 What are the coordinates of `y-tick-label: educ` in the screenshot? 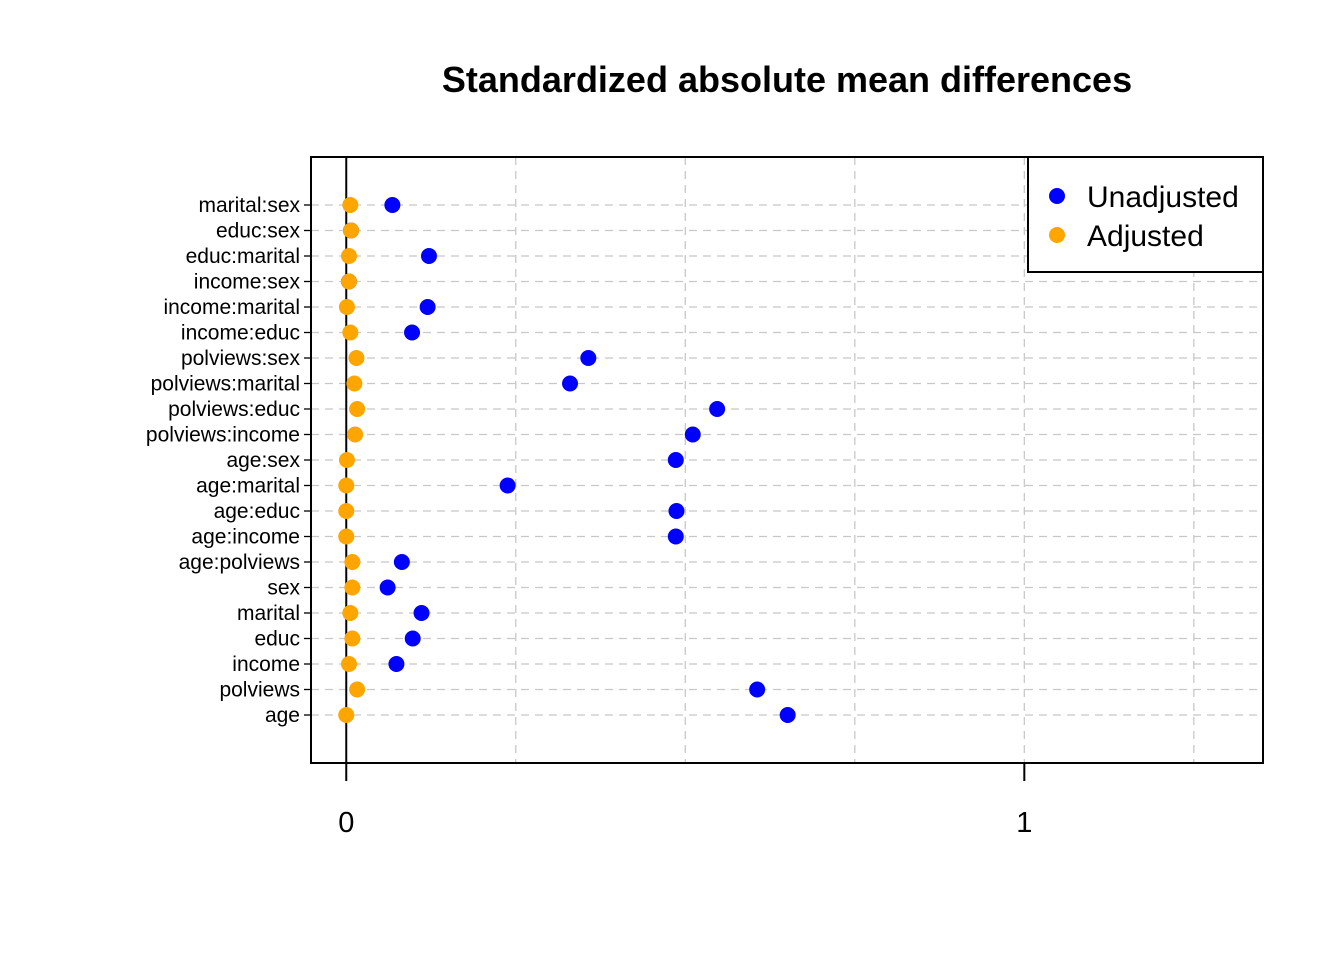 It's located at (277, 639).